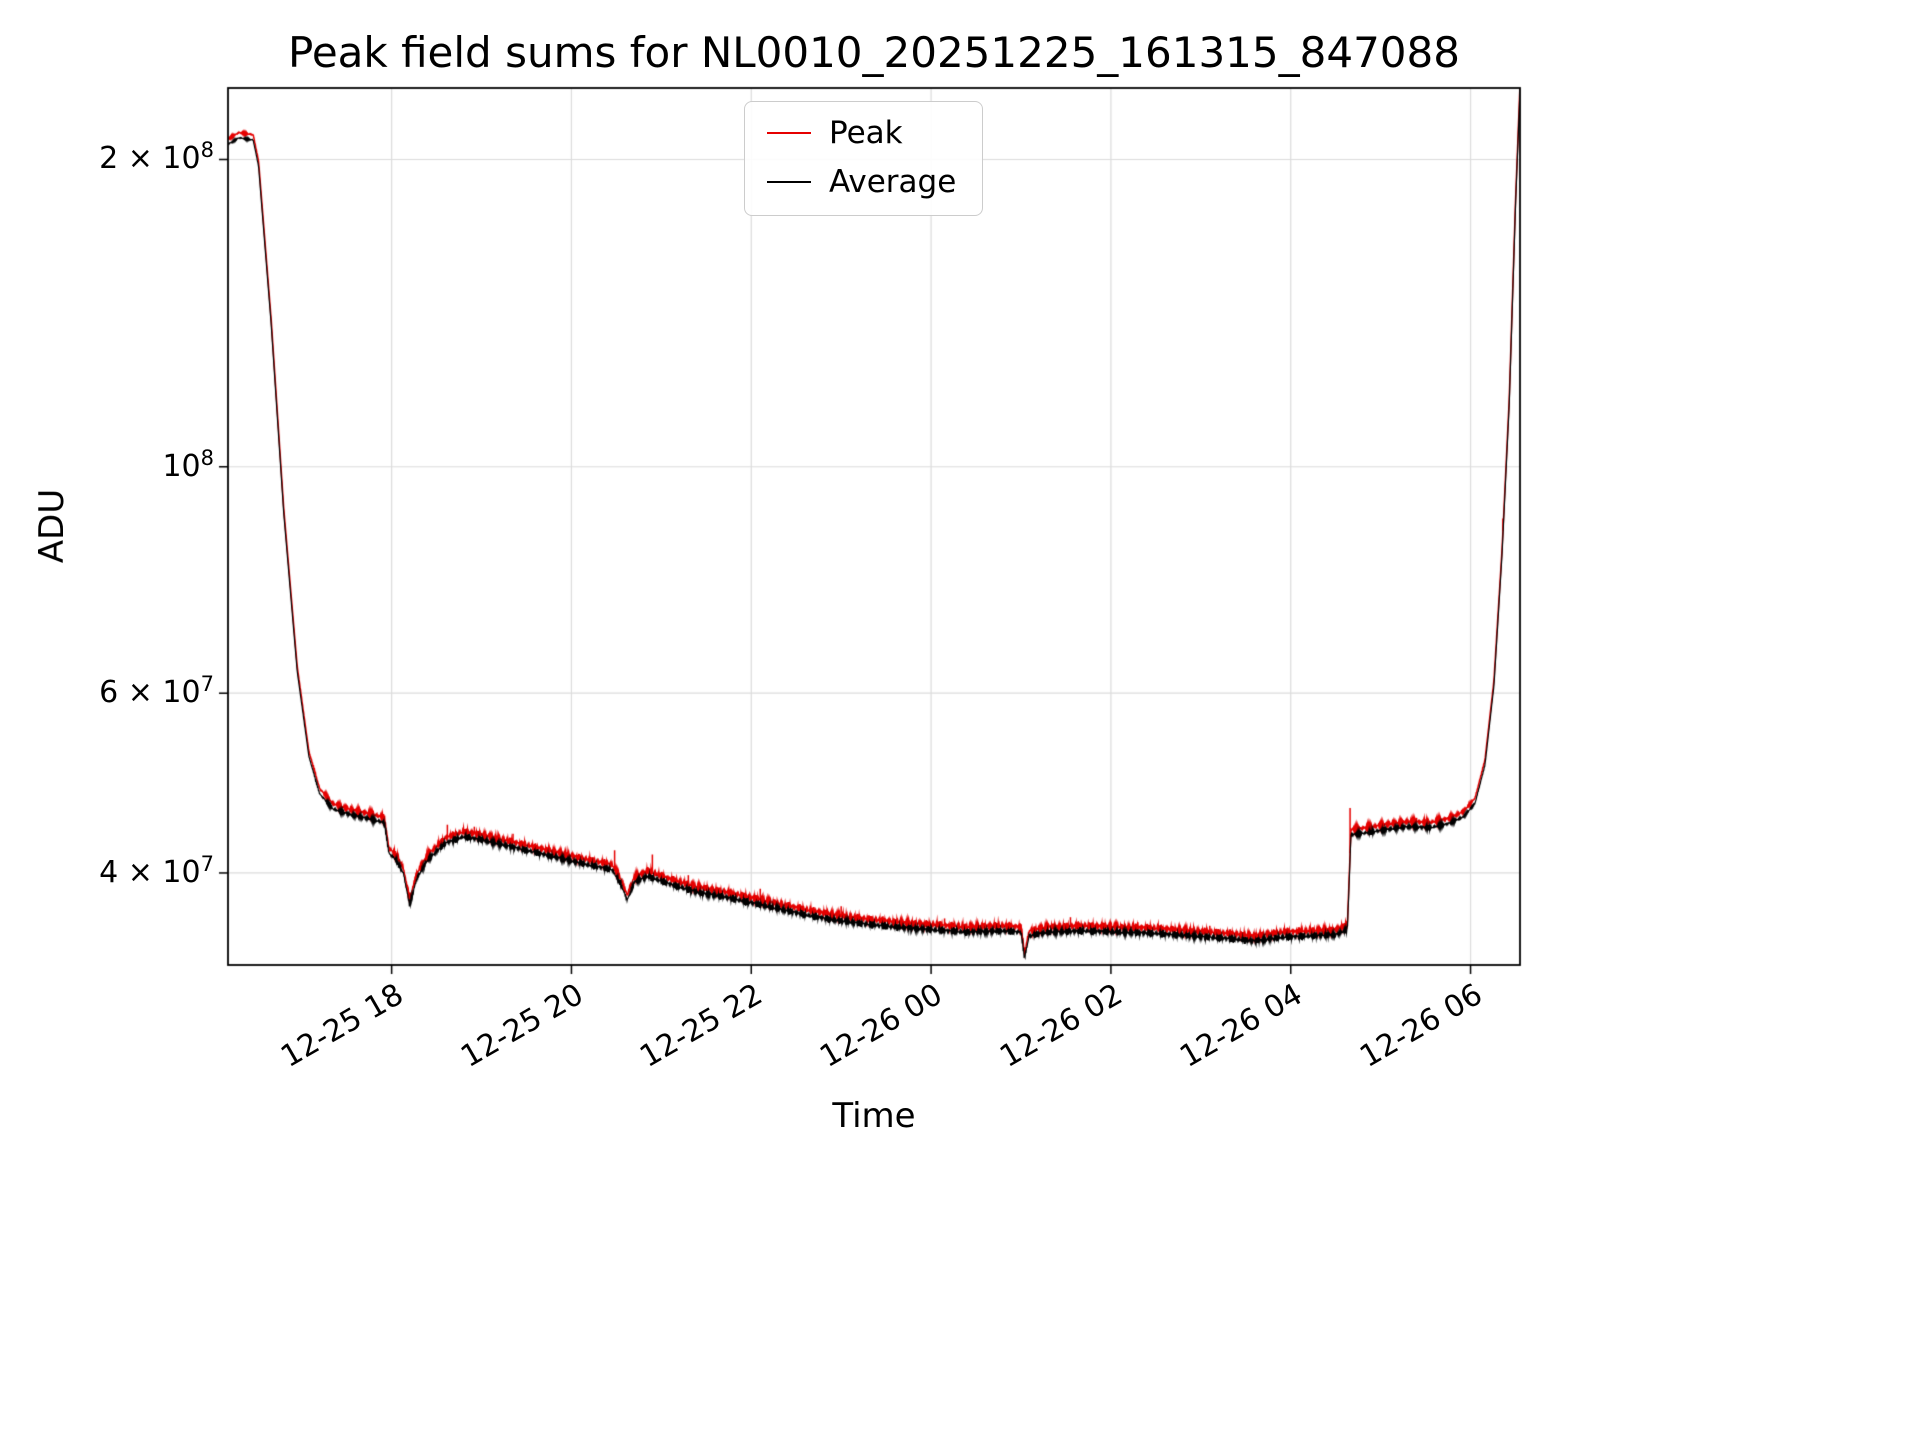 The width and height of the screenshot is (1920, 1440). I want to click on peak-line-swatch, so click(789, 133).